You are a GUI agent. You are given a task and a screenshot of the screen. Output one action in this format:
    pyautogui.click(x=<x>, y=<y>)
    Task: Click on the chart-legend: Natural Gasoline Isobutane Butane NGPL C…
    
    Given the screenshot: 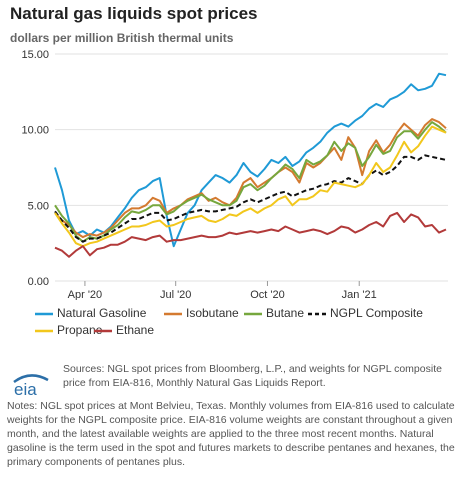 What is the action you would take?
    pyautogui.click(x=235, y=323)
    